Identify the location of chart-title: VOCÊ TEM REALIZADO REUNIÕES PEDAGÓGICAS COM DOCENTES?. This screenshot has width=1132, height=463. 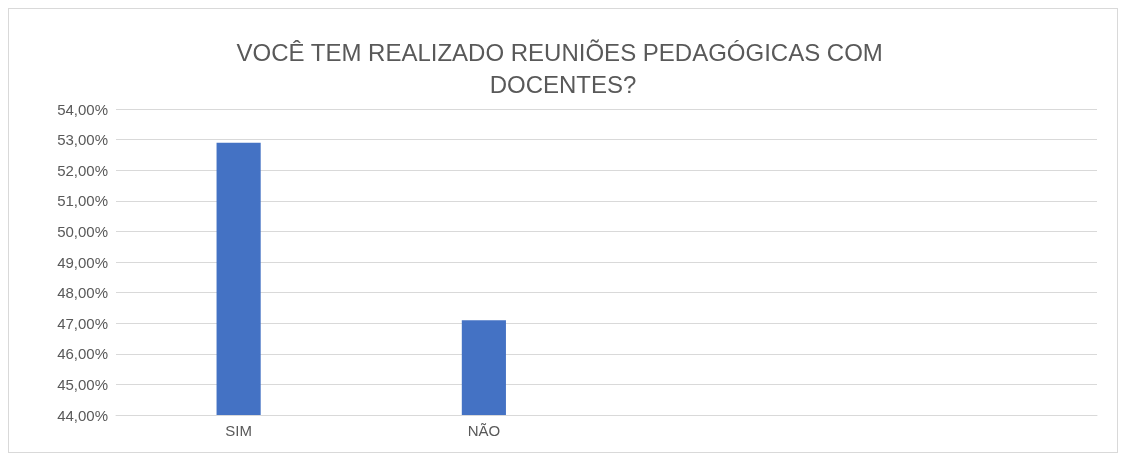
(563, 68).